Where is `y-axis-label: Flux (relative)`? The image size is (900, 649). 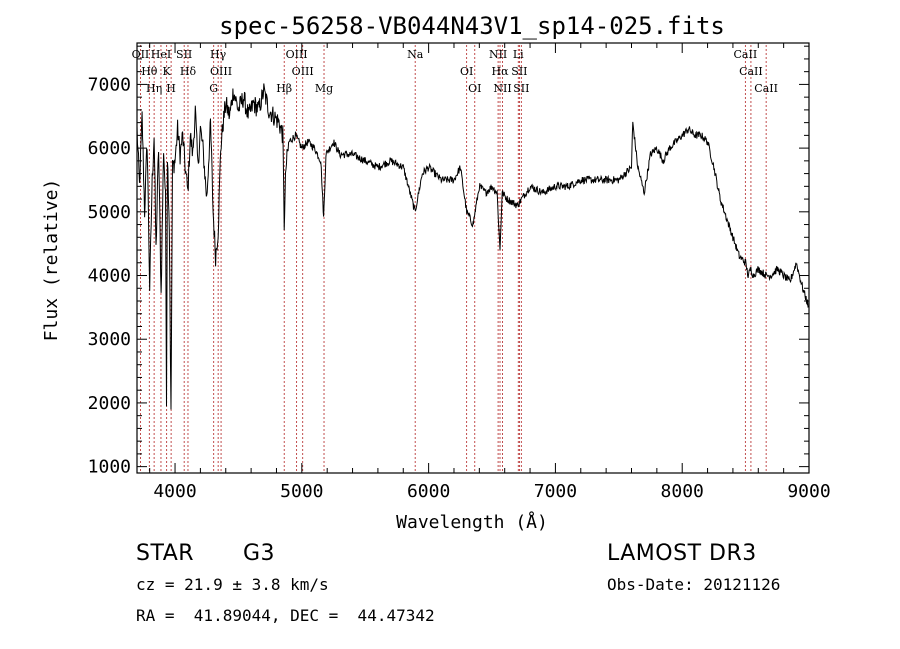 y-axis-label: Flux (relative) is located at coordinates (51, 260).